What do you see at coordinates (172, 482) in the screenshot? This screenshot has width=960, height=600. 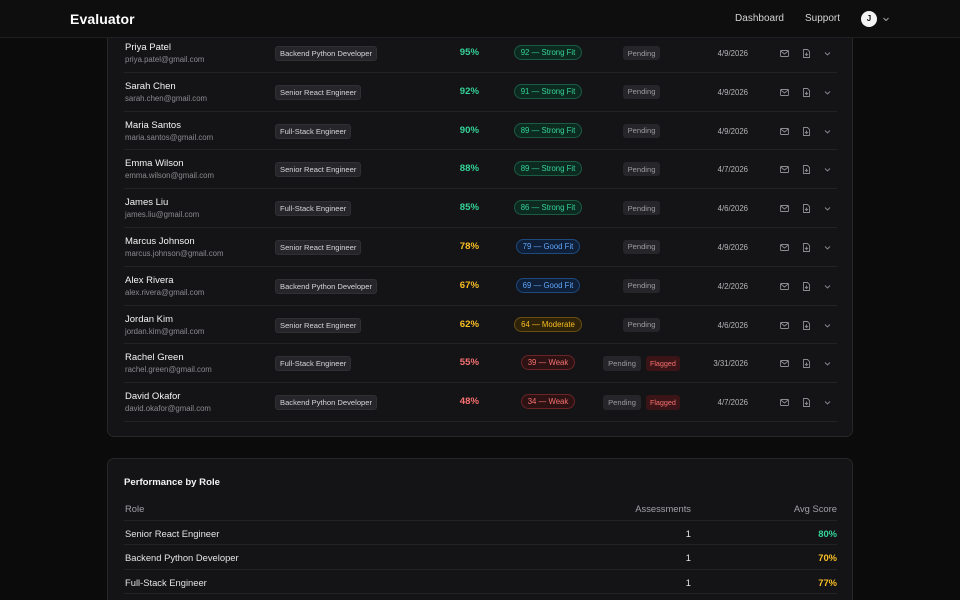 I see `performance-title: Performance by Role` at bounding box center [172, 482].